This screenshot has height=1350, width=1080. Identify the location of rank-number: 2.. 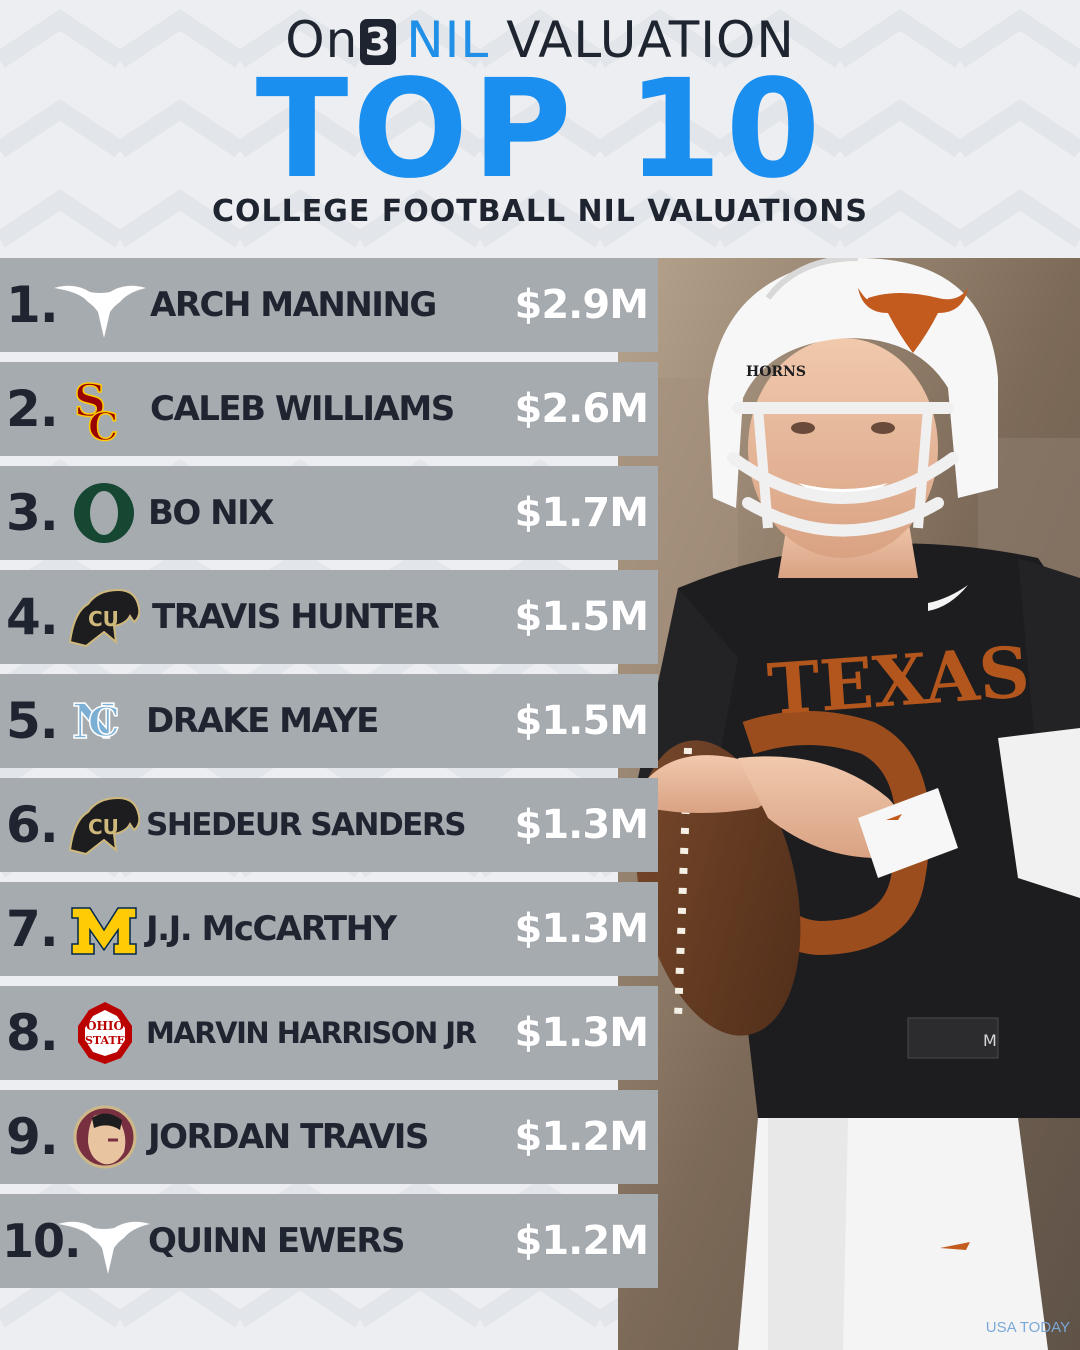
(32, 409).